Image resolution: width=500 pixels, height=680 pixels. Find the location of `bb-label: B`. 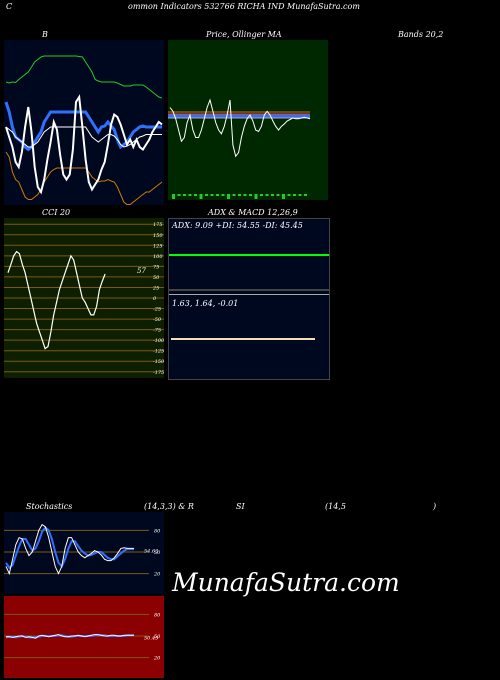

bb-label: B is located at coordinates (45, 34).